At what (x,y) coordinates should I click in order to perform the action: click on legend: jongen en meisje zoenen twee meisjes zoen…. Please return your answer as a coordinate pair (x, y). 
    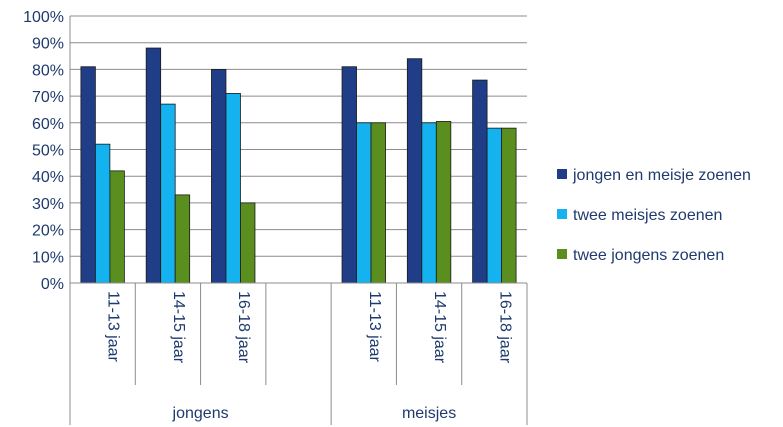
    Looking at the image, I should click on (654, 215).